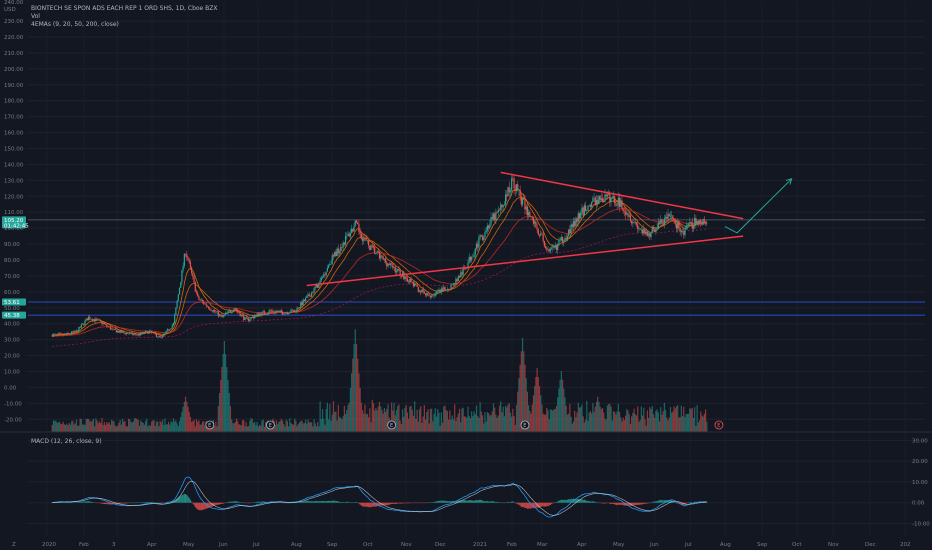 The image size is (932, 550). I want to click on price-tick-label: 130.00, so click(14, 181).